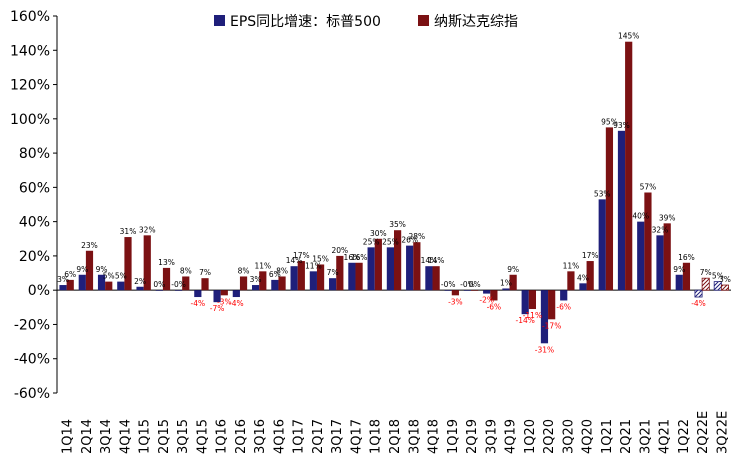 The width and height of the screenshot is (739, 458). I want to click on x-tick-label: 4Q16, so click(279, 436).